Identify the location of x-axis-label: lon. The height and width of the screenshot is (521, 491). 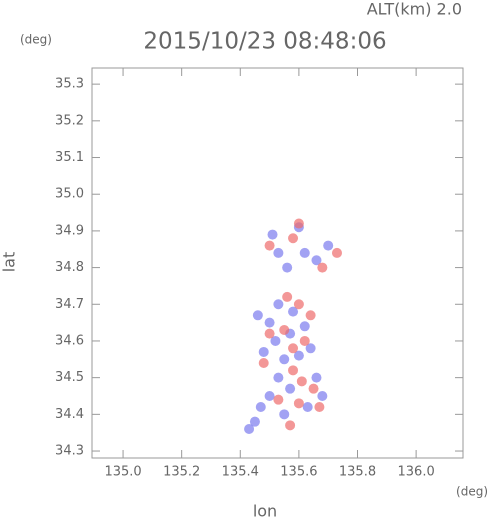
(265, 511).